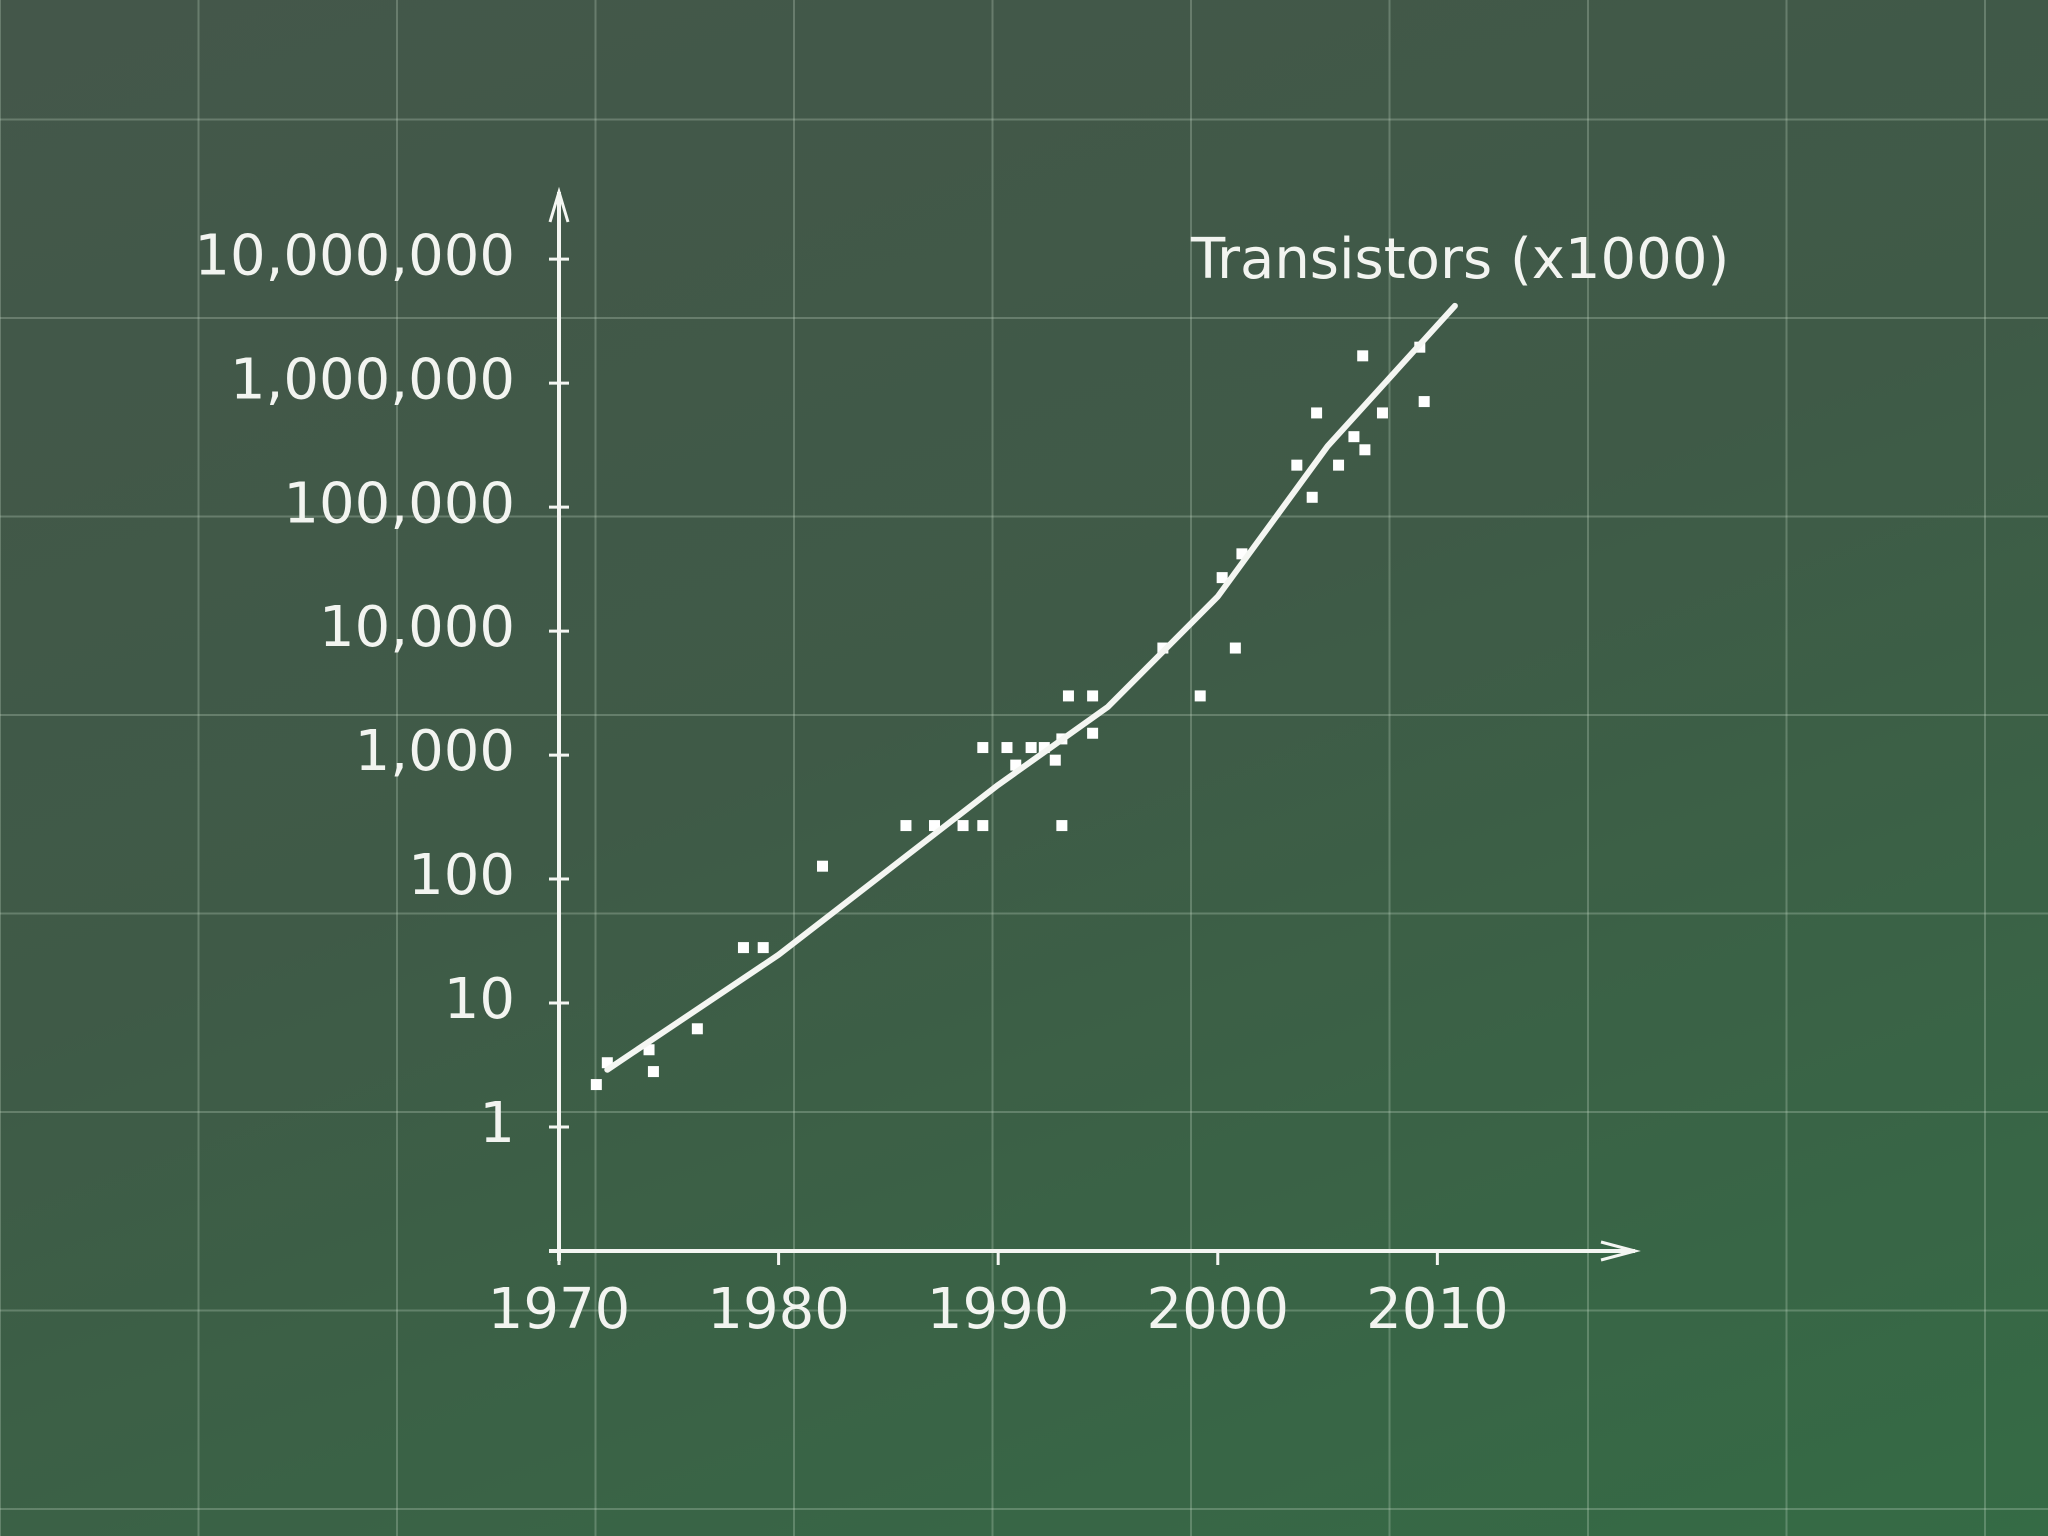 This screenshot has height=1536, width=2048. I want to click on x-axis-arrow, so click(1620, 1251).